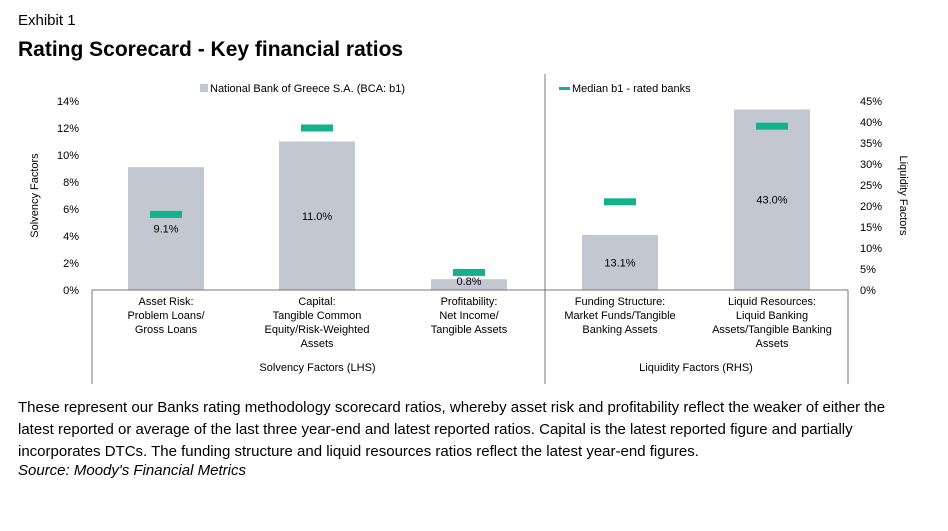 Image resolution: width=948 pixels, height=531 pixels. Describe the element at coordinates (868, 291) in the screenshot. I see `right-axis-tick-label: 0%` at that location.